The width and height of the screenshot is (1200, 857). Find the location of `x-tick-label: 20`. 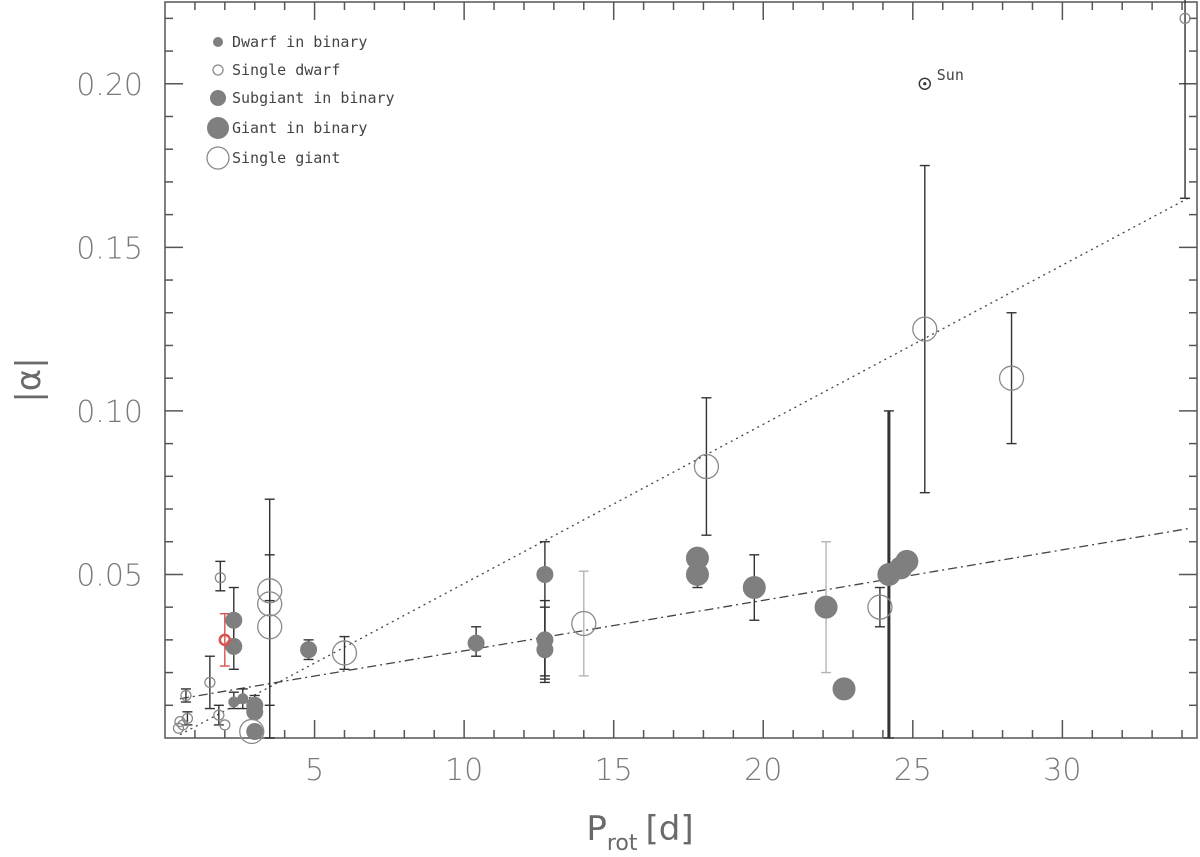

x-tick-label: 20 is located at coordinates (763, 770).